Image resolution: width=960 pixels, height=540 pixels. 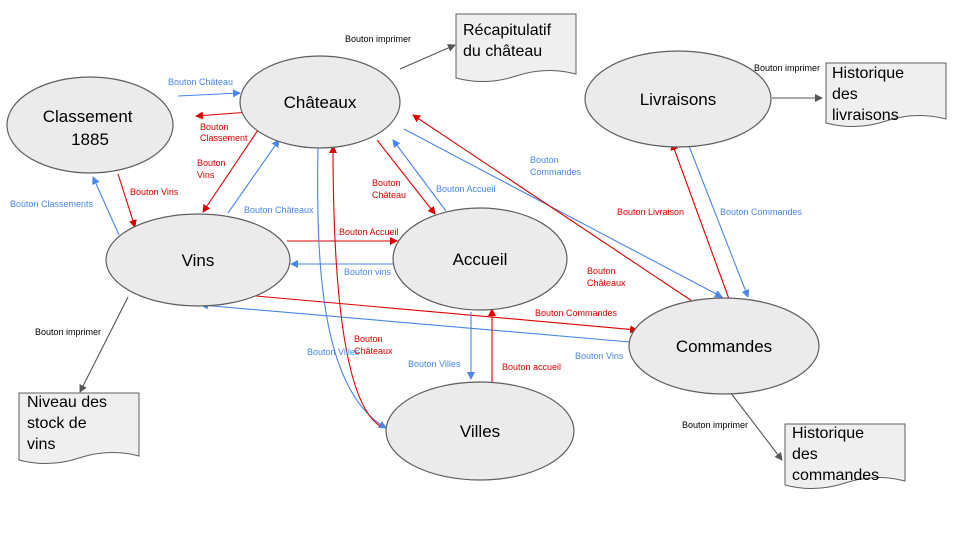 I want to click on edge-livraisons-to-commandes, so click(x=719, y=221).